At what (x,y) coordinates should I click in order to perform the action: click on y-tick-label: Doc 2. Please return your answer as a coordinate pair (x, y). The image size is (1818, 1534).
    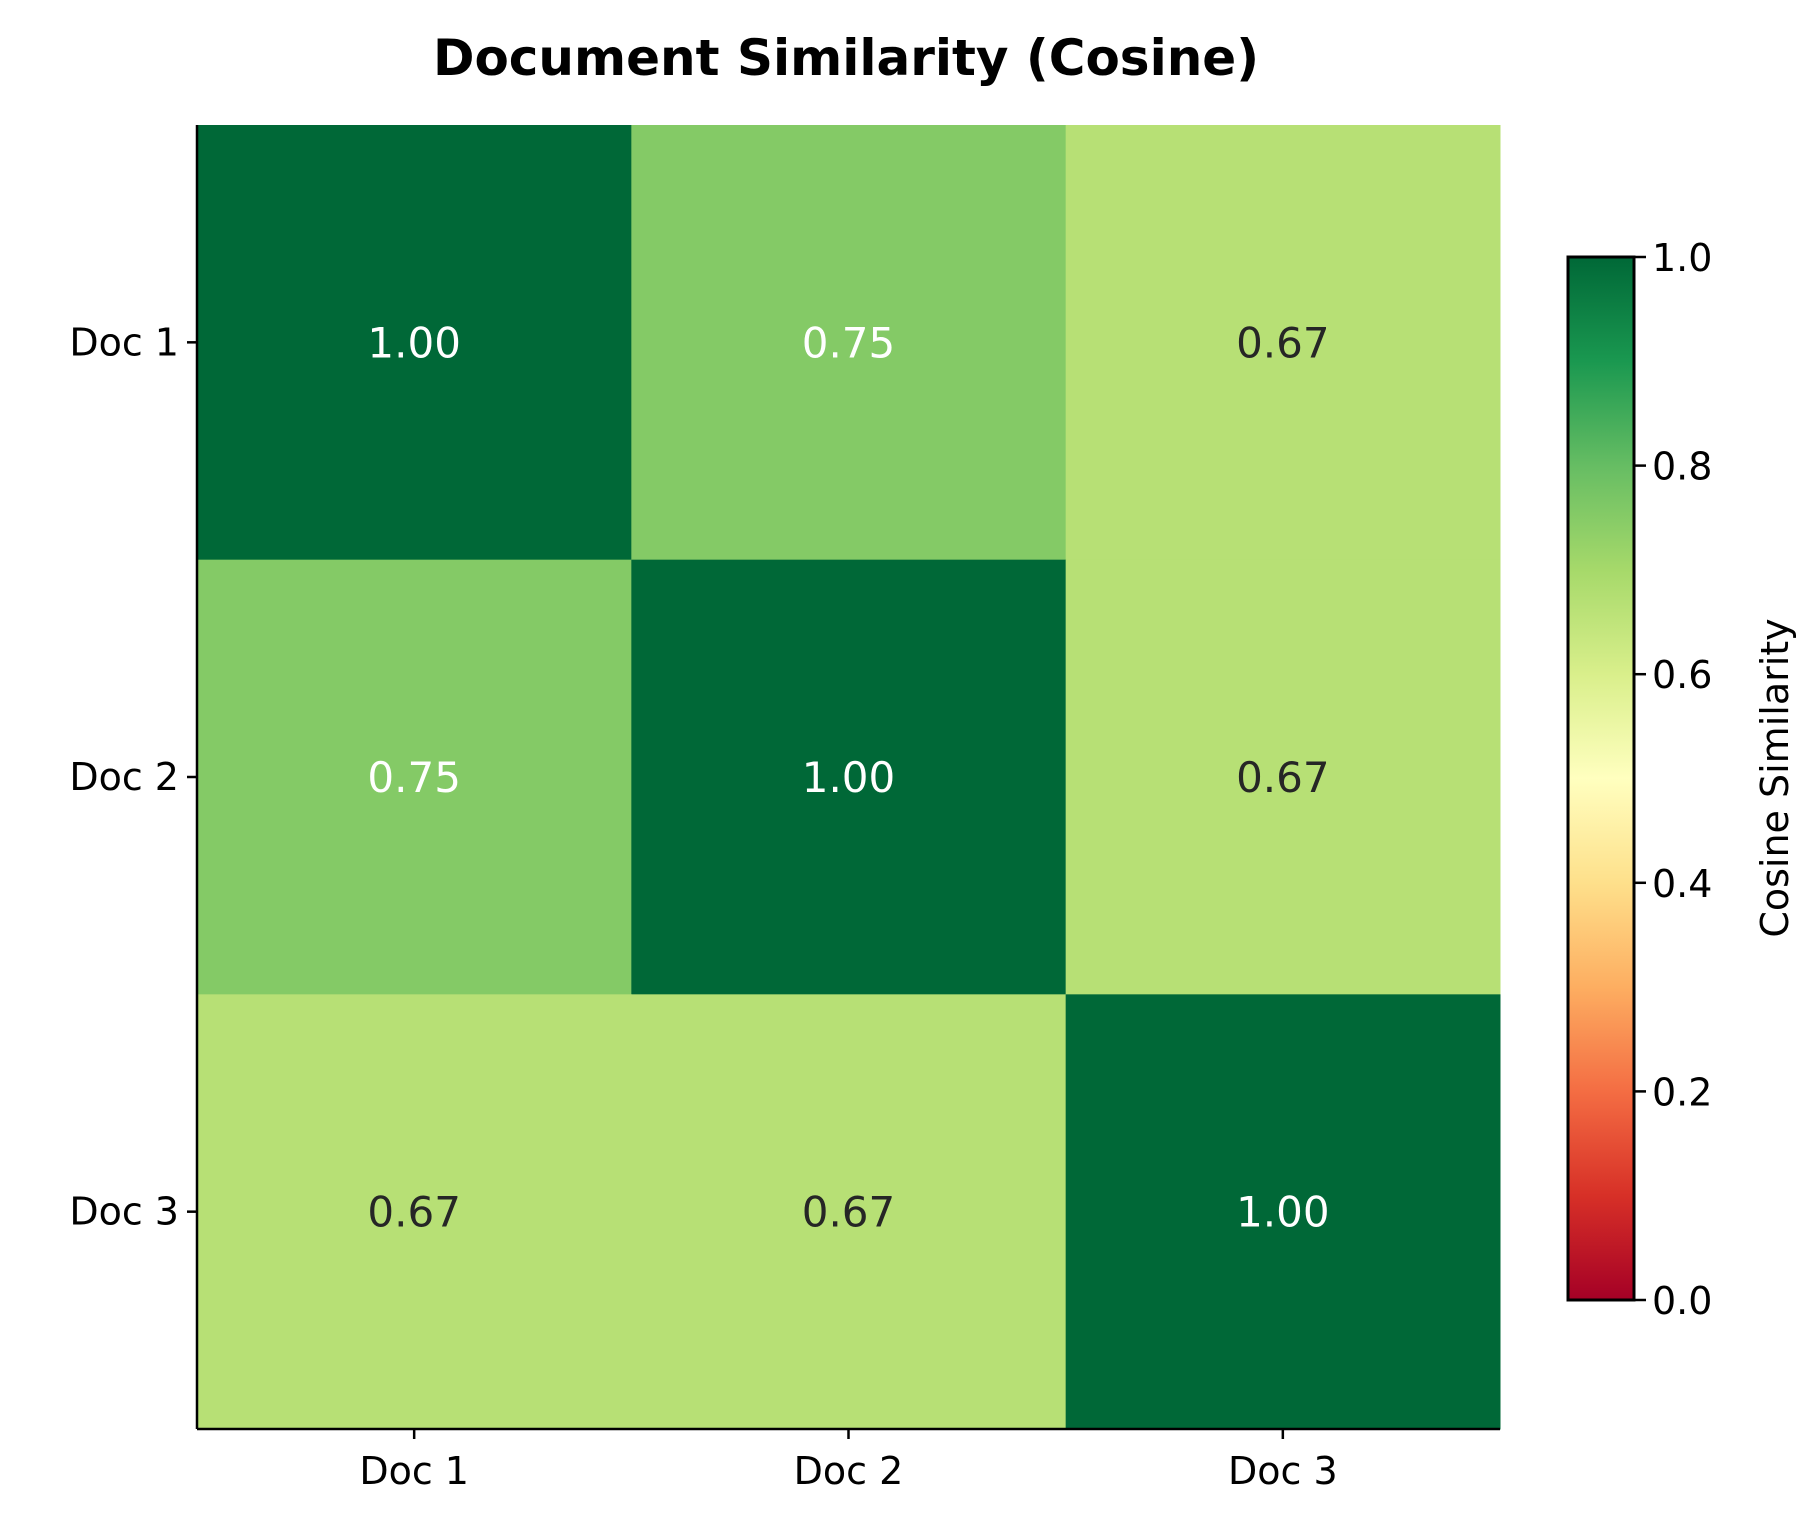
    Looking at the image, I should click on (124, 777).